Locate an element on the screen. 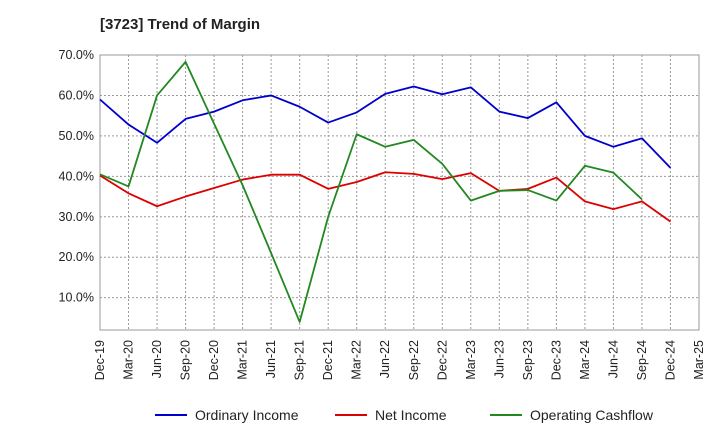  y-axis-ticks: 10.0% 20.0% 30.0% 40.0% 50.0% 60.0% 70.0% is located at coordinates (76, 176).